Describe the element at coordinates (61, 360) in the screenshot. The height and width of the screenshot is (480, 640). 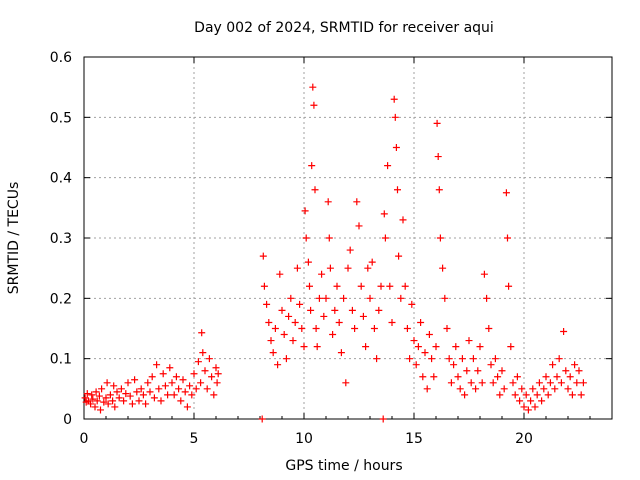
I see `y-tick-label: 0.1` at that location.